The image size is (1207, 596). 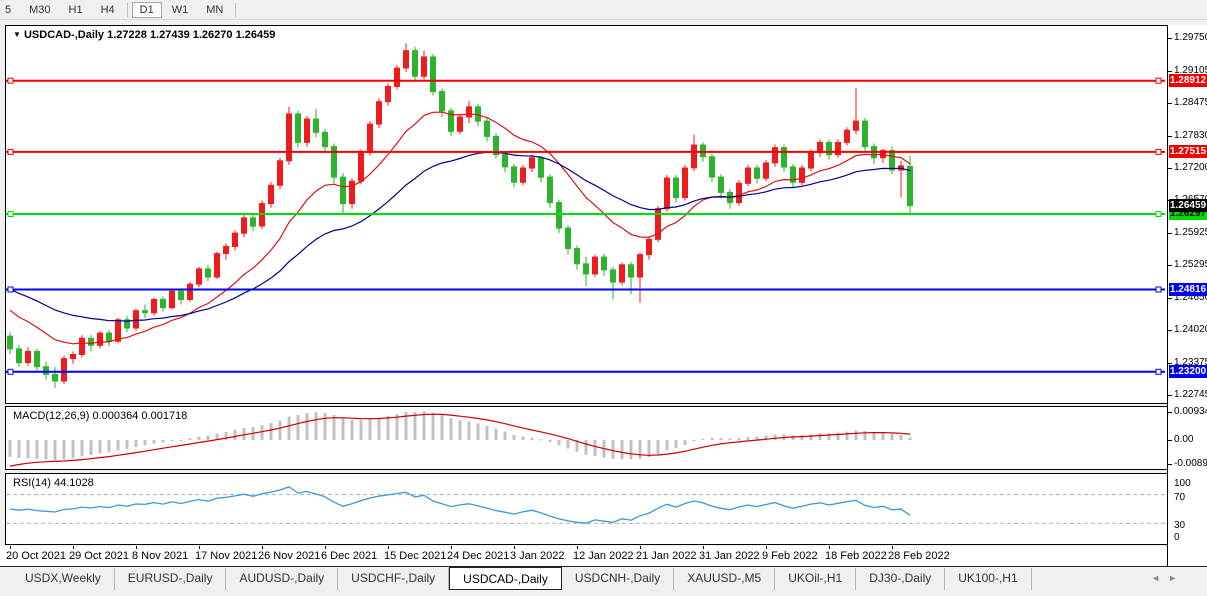 What do you see at coordinates (75, 9) in the screenshot?
I see `timeframe-button-H1: H1` at bounding box center [75, 9].